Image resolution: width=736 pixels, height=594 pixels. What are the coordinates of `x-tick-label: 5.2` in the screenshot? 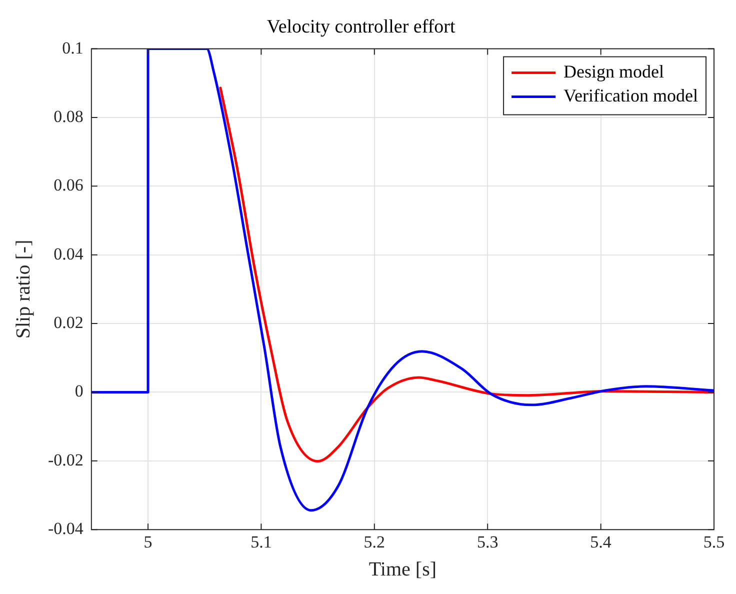 It's located at (375, 542).